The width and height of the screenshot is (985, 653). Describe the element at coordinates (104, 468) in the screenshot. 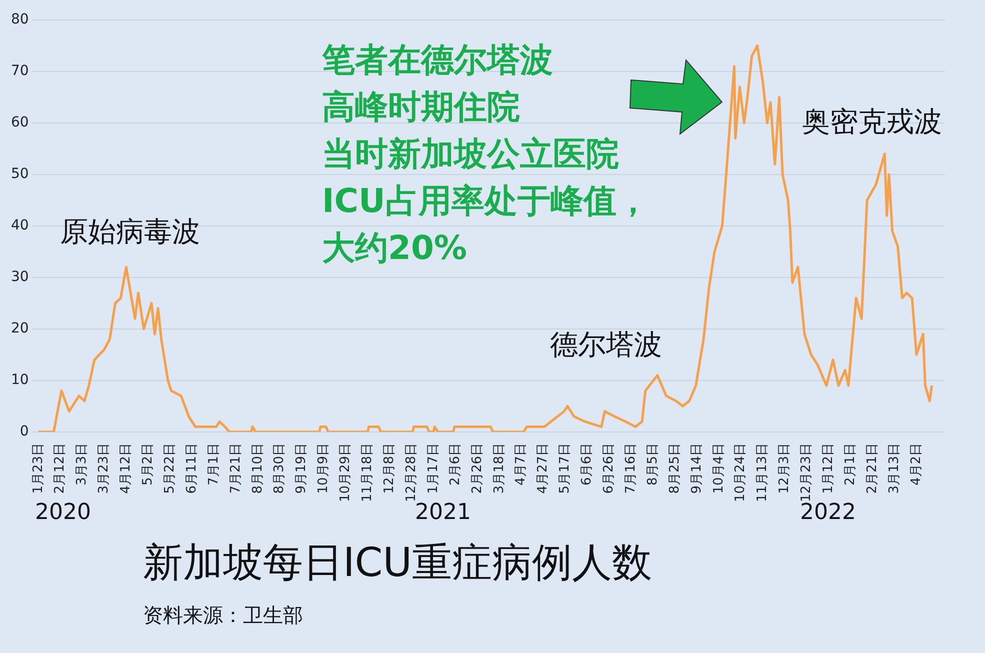

I see `x-tick-label: 3月23日` at that location.